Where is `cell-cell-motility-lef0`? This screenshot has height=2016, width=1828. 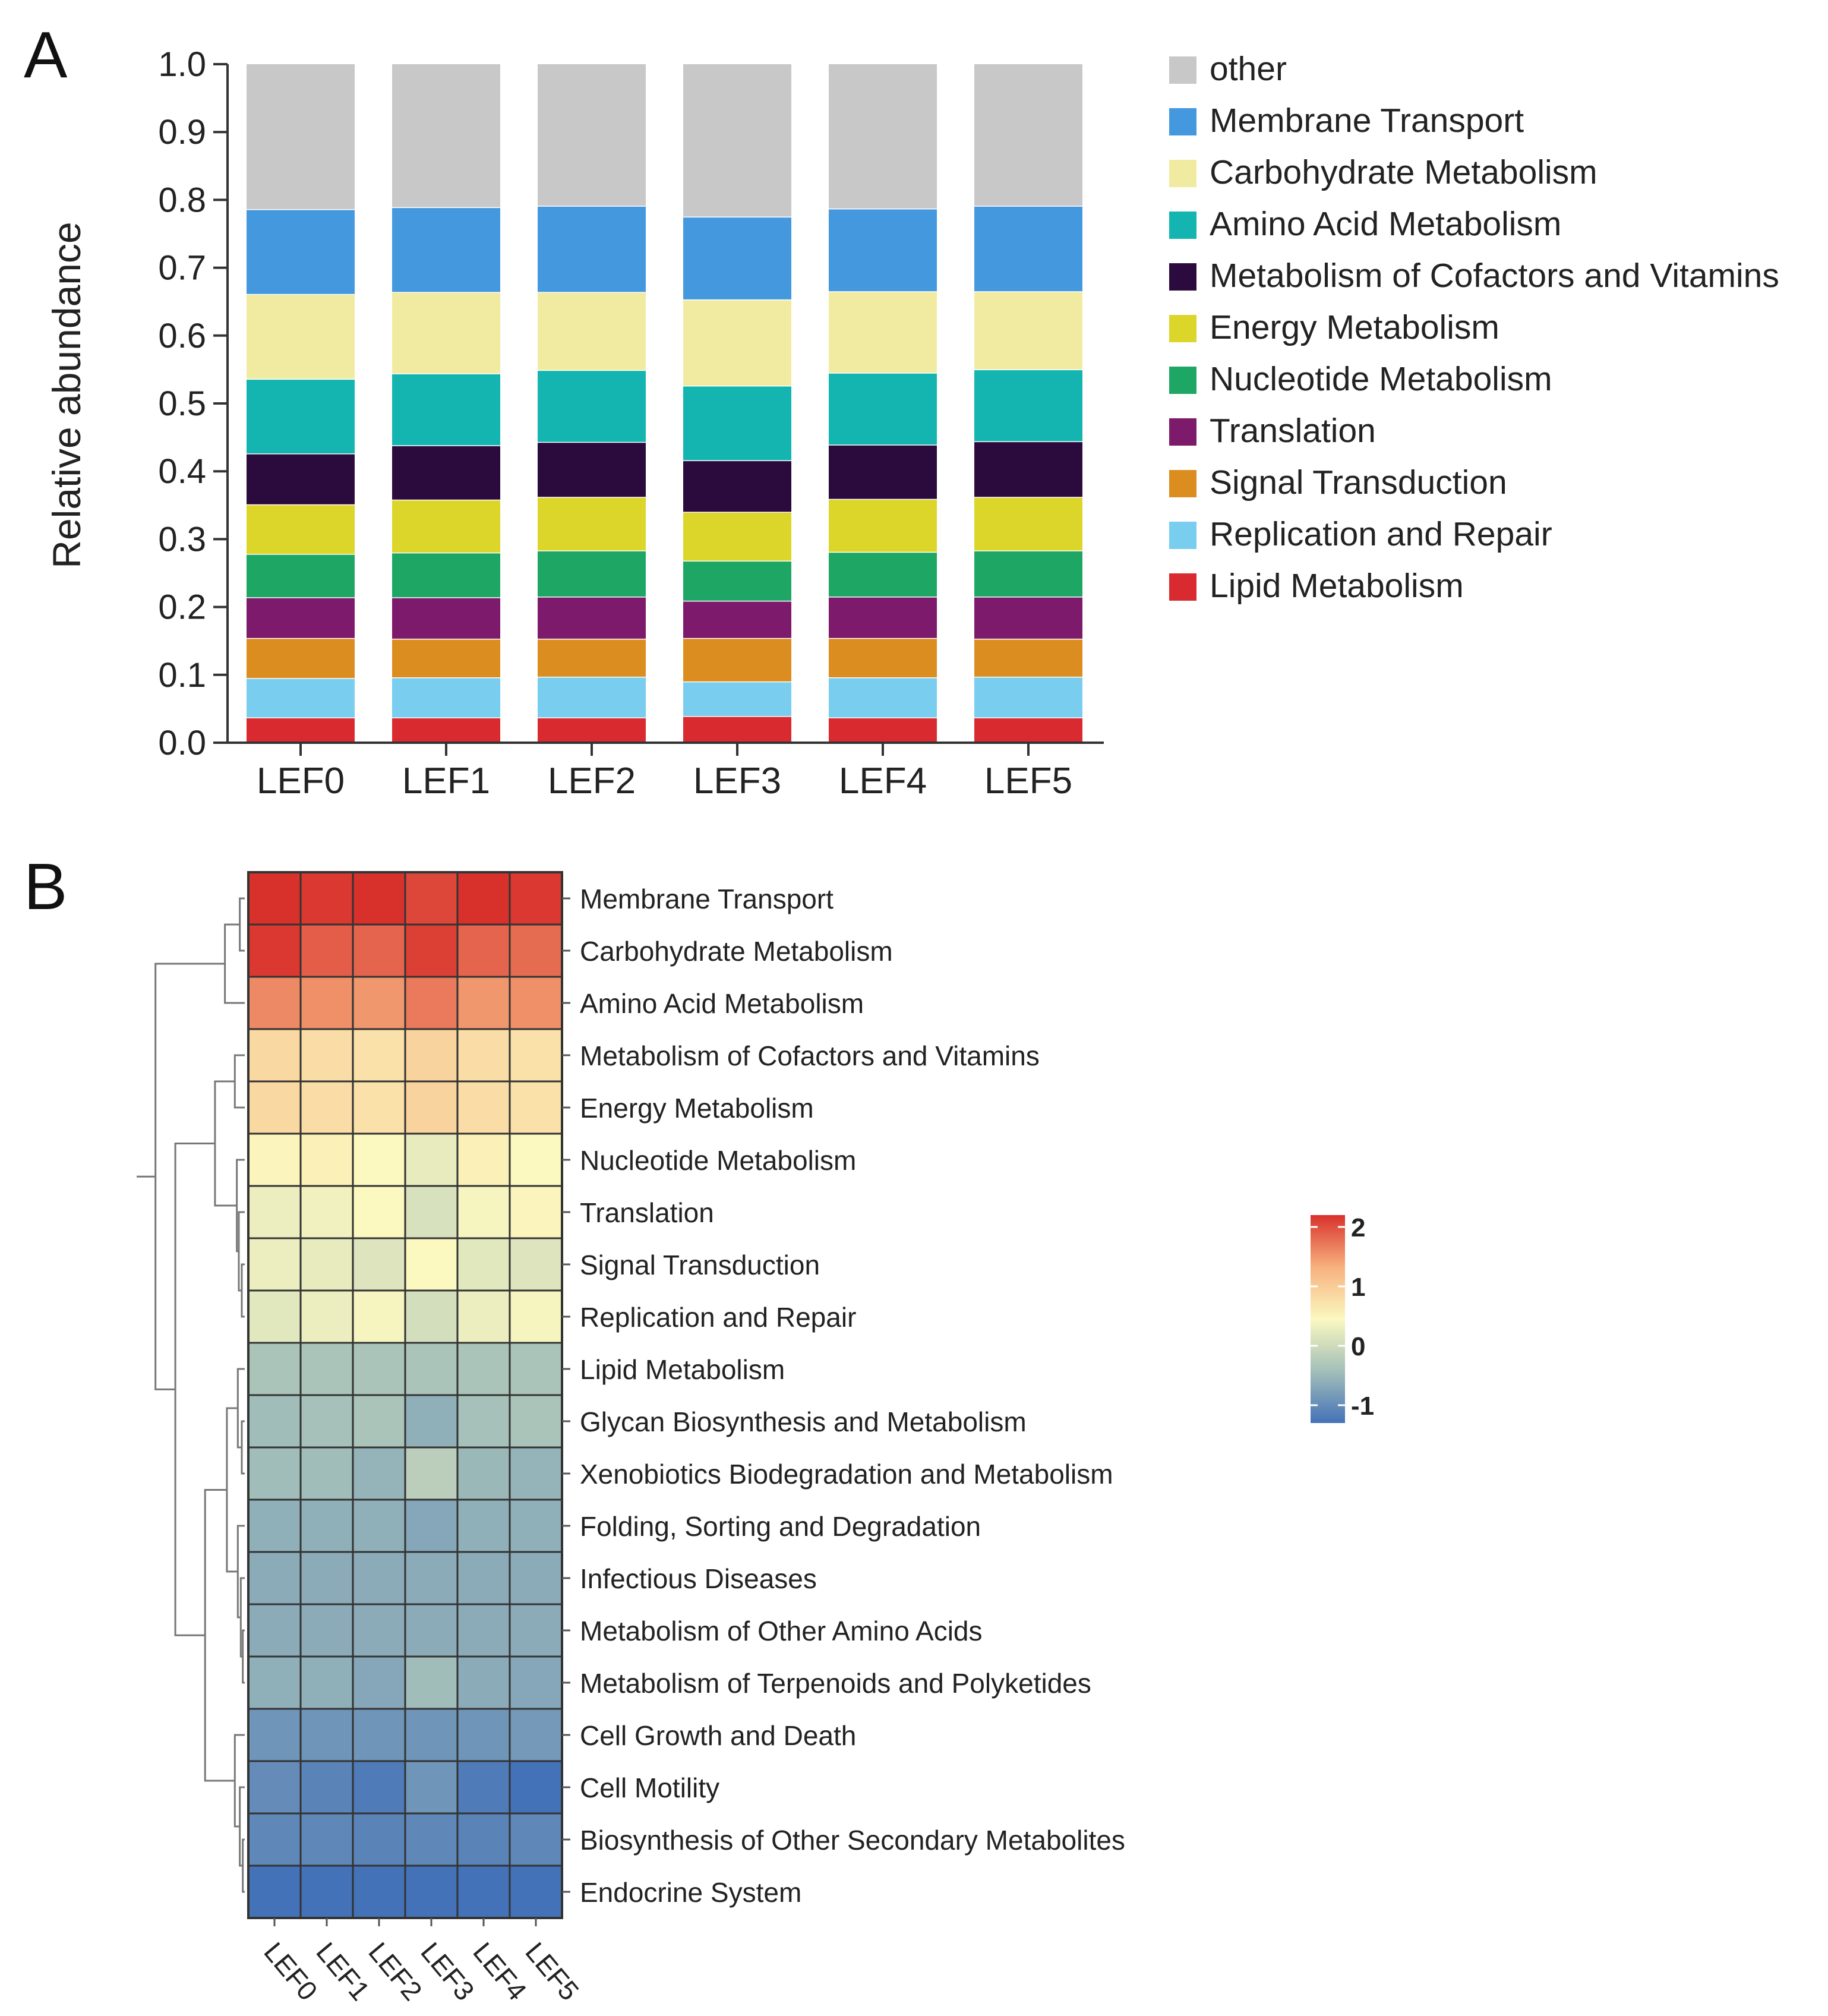 cell-cell-motility-lef0 is located at coordinates (274, 1787).